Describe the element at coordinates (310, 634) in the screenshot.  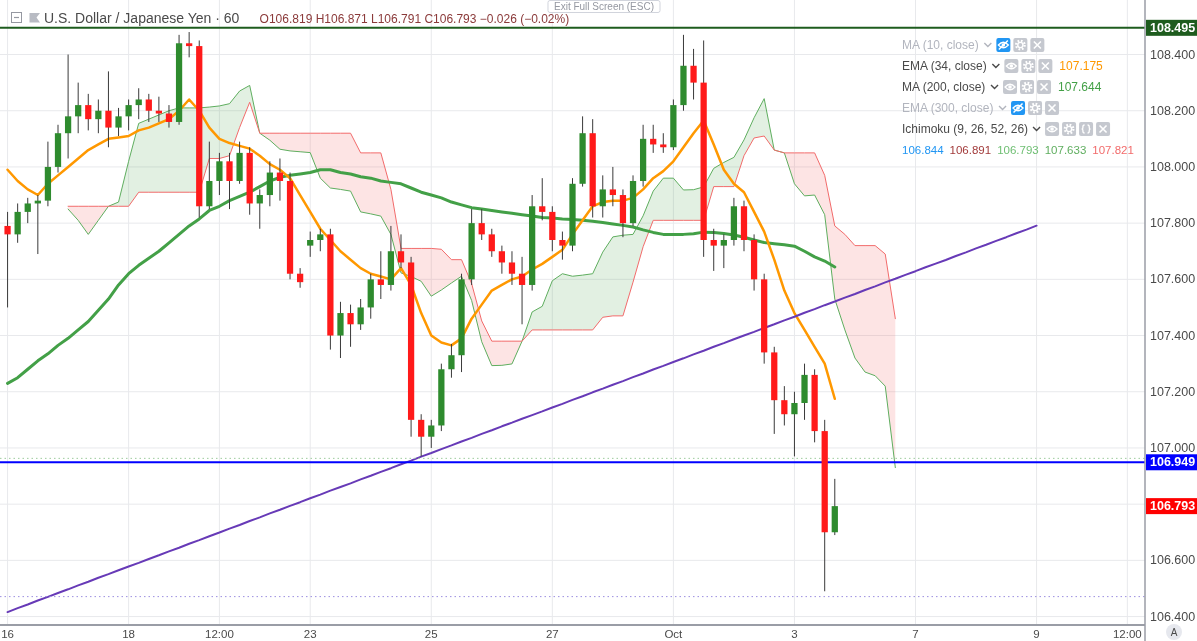
I see `x-tick-label: 23` at that location.